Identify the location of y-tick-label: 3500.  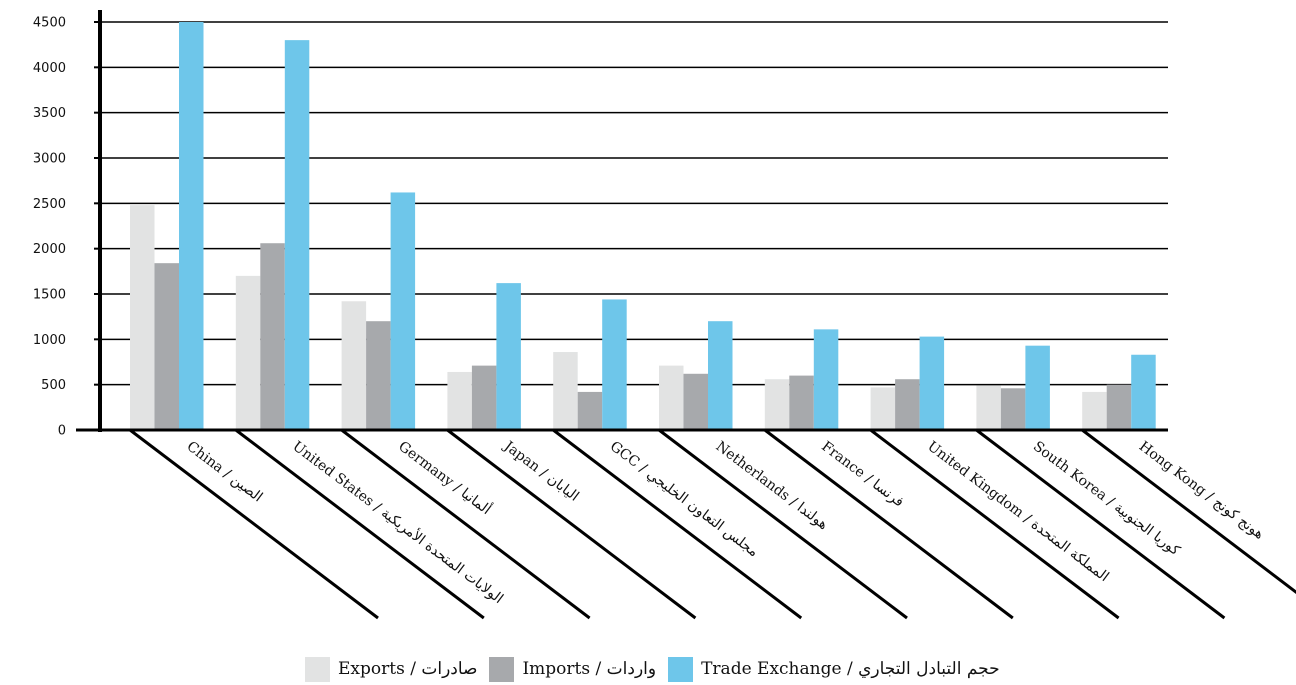
(49, 113).